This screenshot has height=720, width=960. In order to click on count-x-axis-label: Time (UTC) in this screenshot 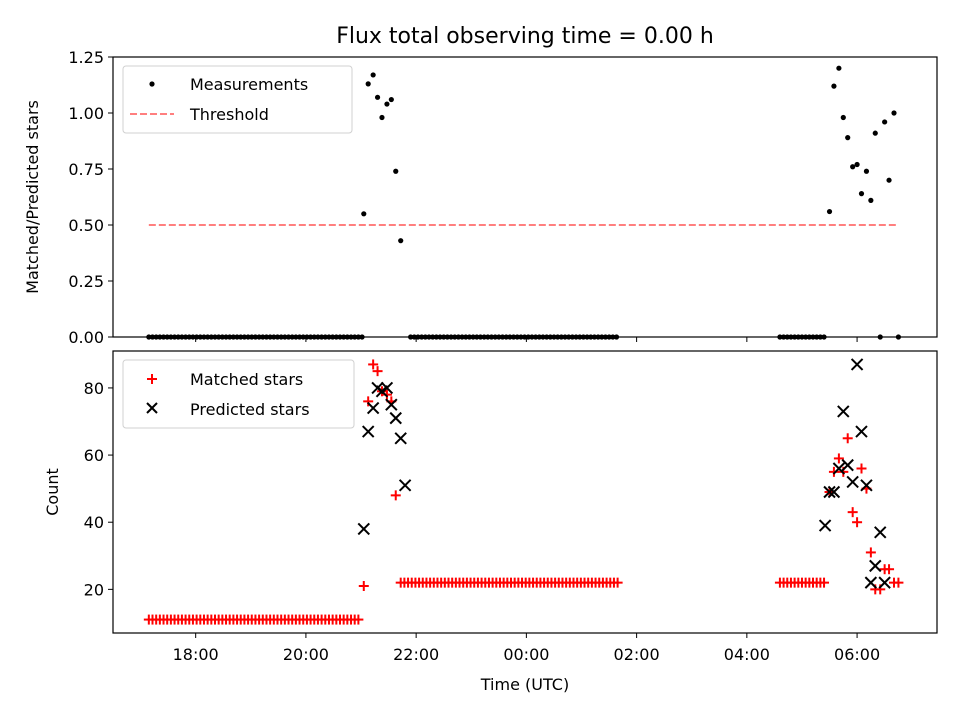, I will do `click(524, 684)`.